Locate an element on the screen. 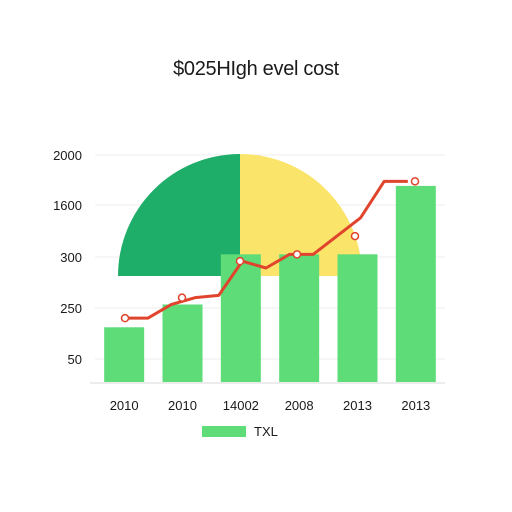 The width and height of the screenshot is (512, 512). y-tick-label: 250 is located at coordinates (71, 308).